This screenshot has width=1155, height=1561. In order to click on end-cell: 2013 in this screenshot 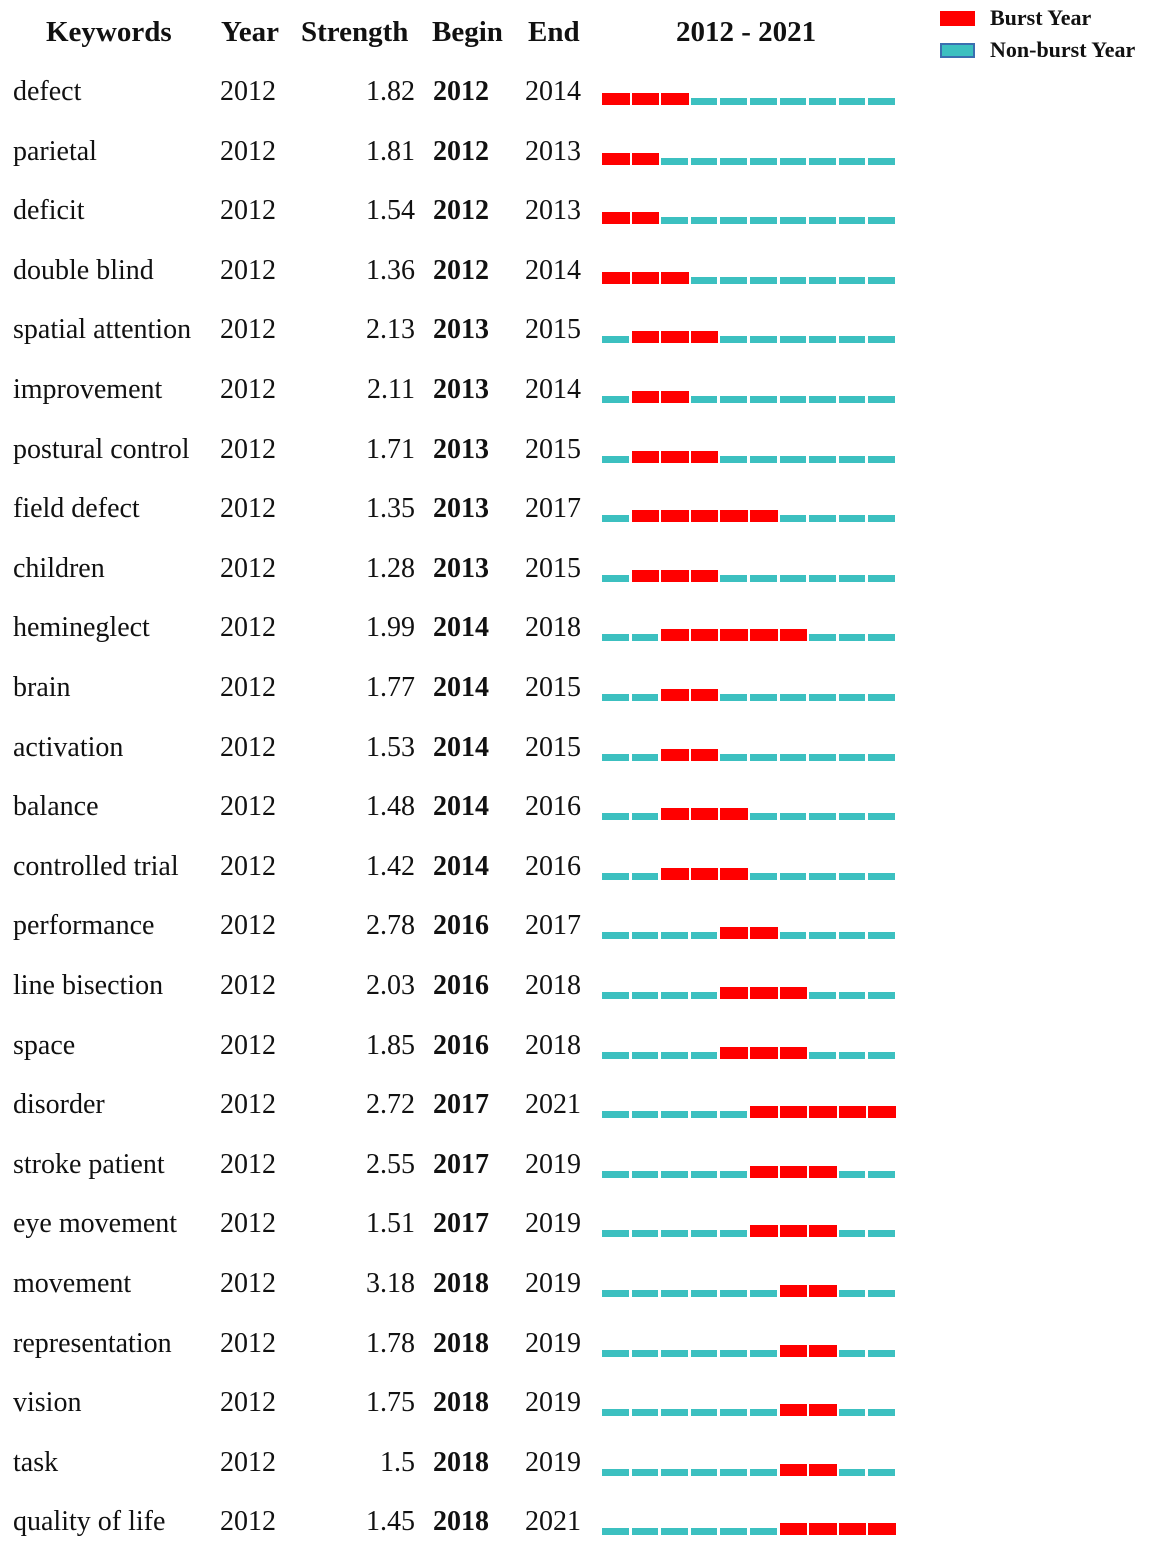, I will do `click(553, 151)`.